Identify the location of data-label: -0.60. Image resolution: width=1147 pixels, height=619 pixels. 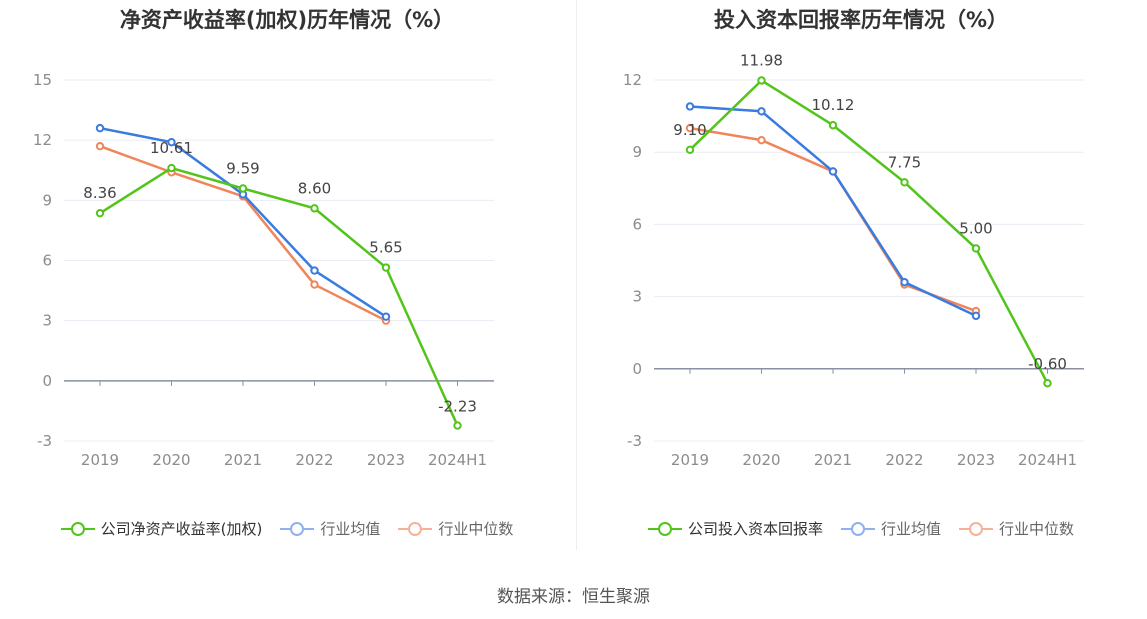
(1047, 364).